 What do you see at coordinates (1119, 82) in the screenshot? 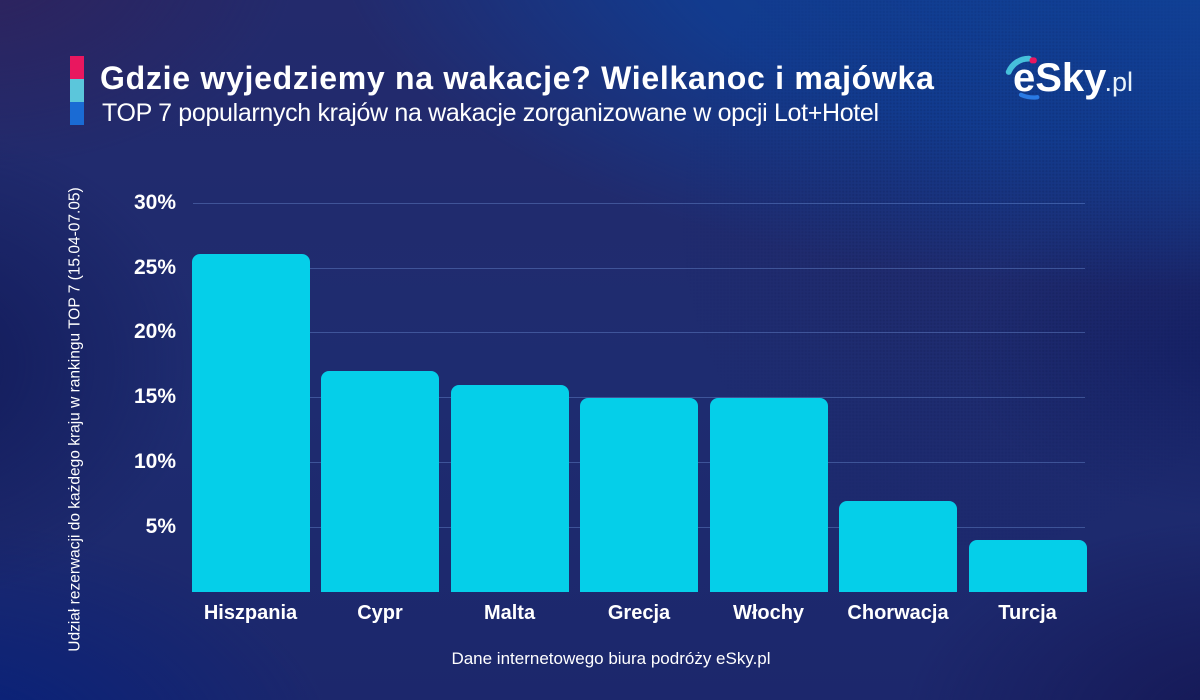
I see `svg-text: .pl` at bounding box center [1119, 82].